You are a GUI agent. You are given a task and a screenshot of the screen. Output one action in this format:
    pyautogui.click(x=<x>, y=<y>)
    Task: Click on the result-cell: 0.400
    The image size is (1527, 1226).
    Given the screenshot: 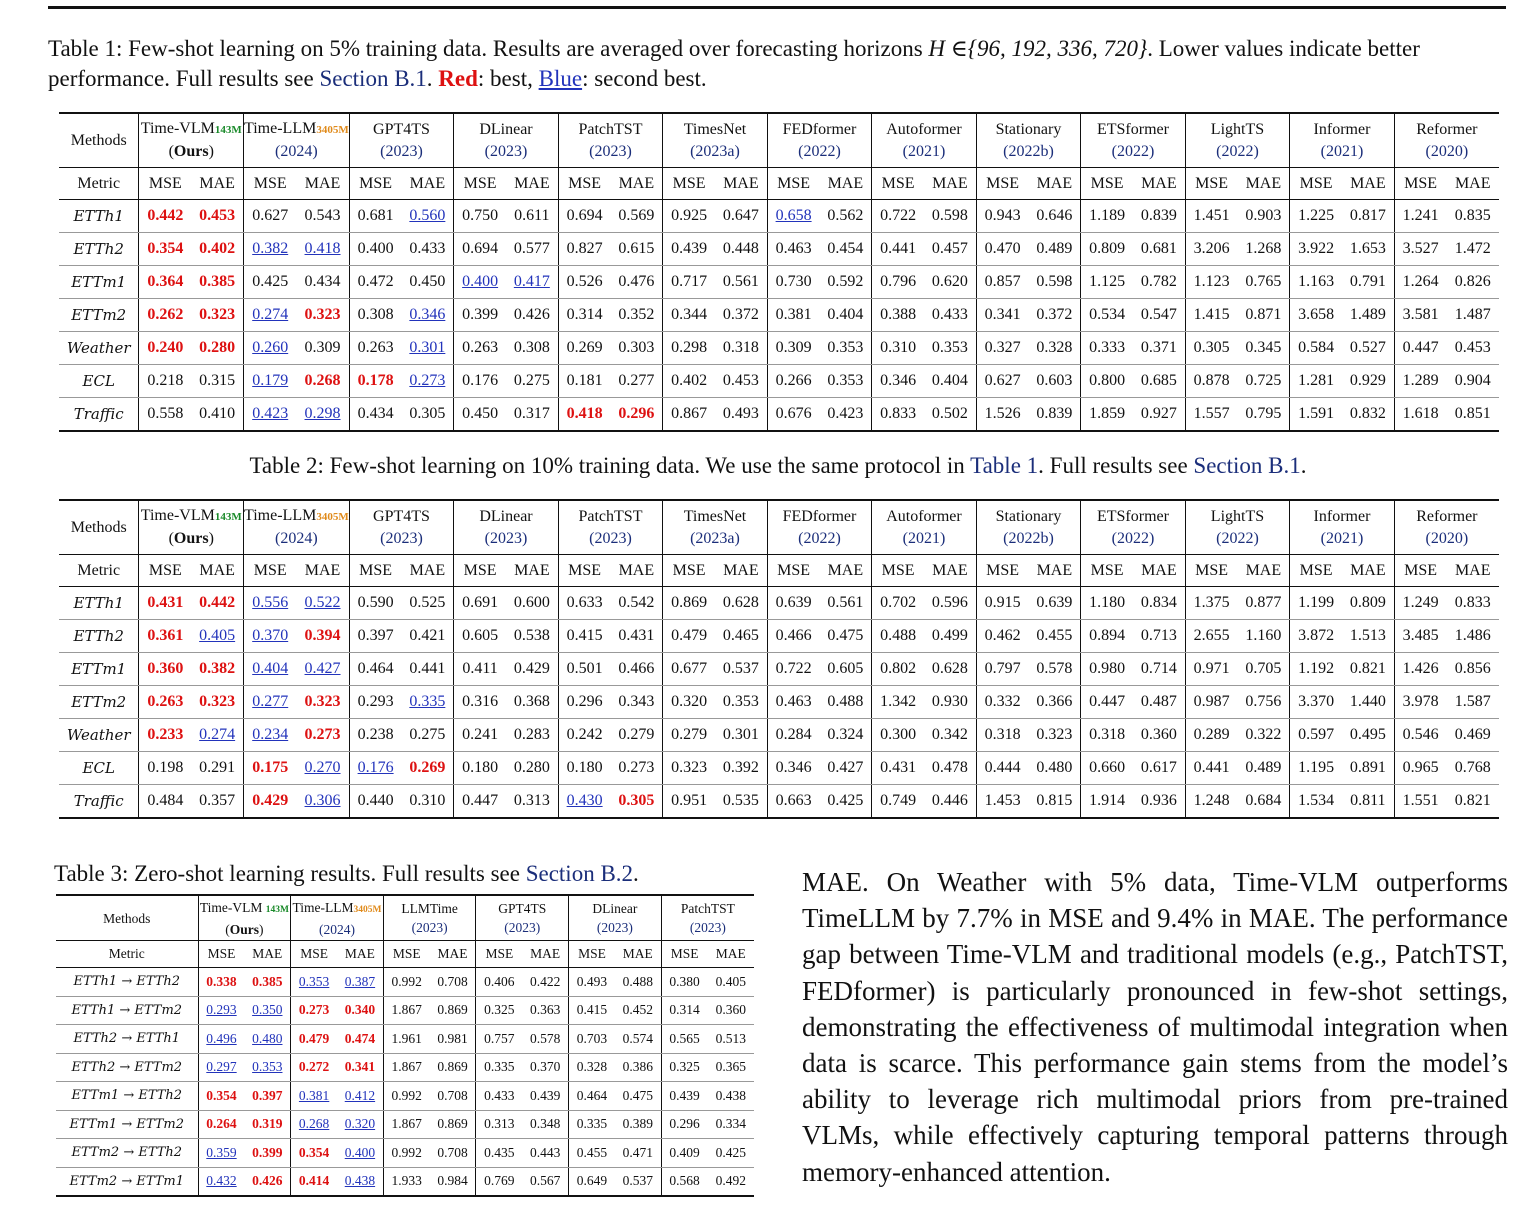 What is the action you would take?
    pyautogui.click(x=479, y=282)
    